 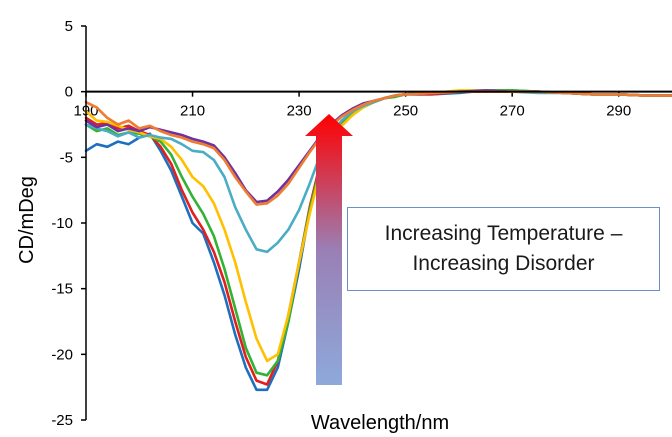 What do you see at coordinates (380, 423) in the screenshot?
I see `x-axis-title: Wavelength/nm` at bounding box center [380, 423].